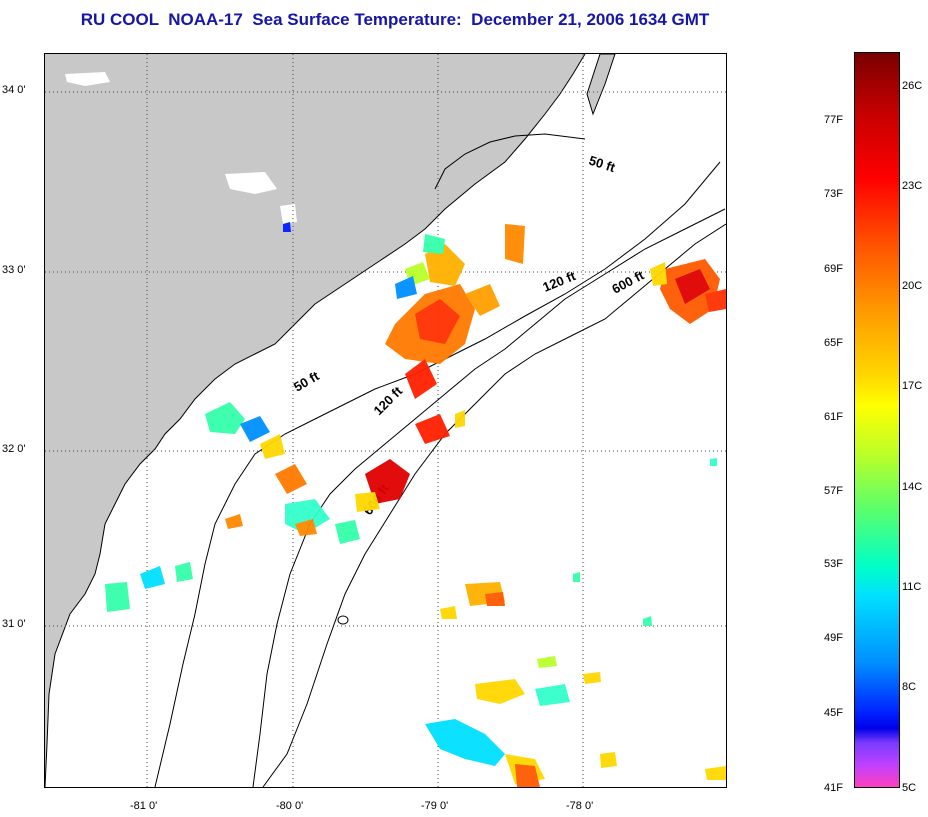  Describe the element at coordinates (912, 386) in the screenshot. I see `colorbar-c-label: 17C` at that location.